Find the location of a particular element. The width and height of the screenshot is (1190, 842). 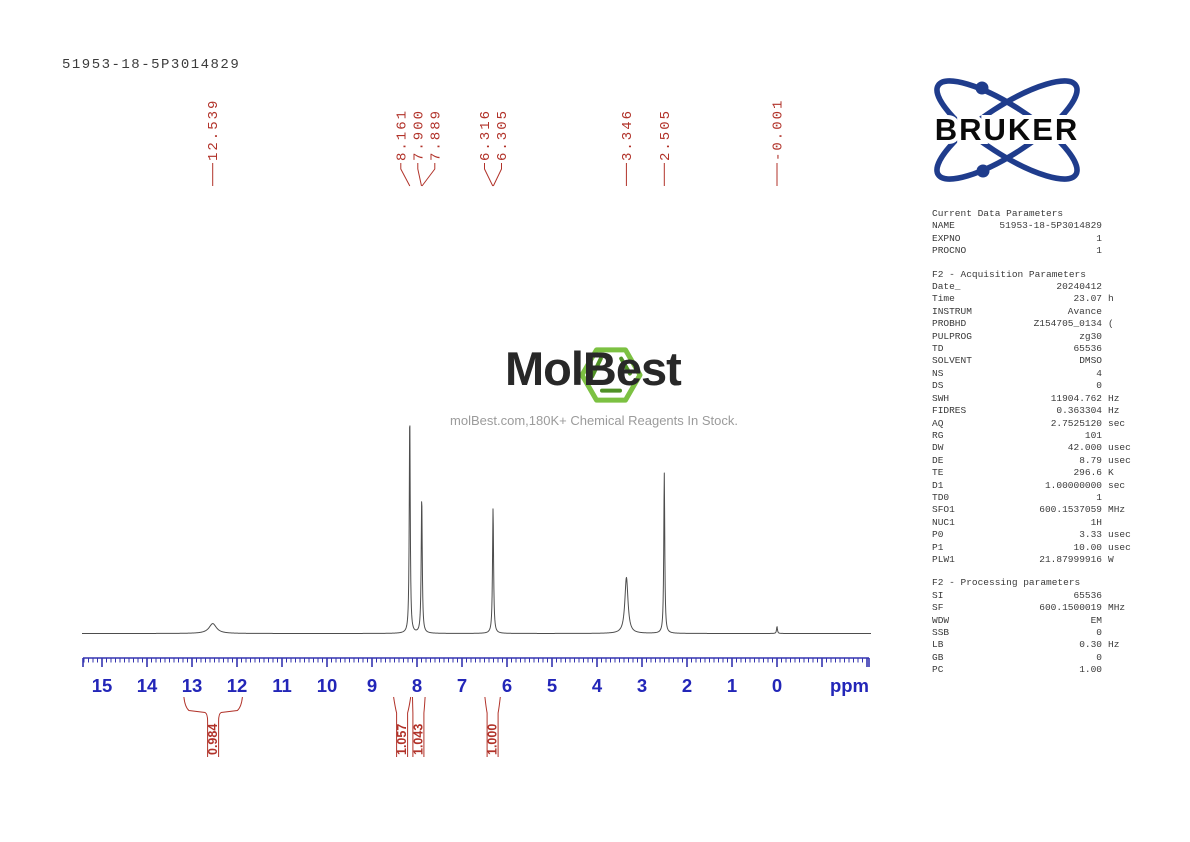

parameter-label: RG is located at coordinates (938, 435).